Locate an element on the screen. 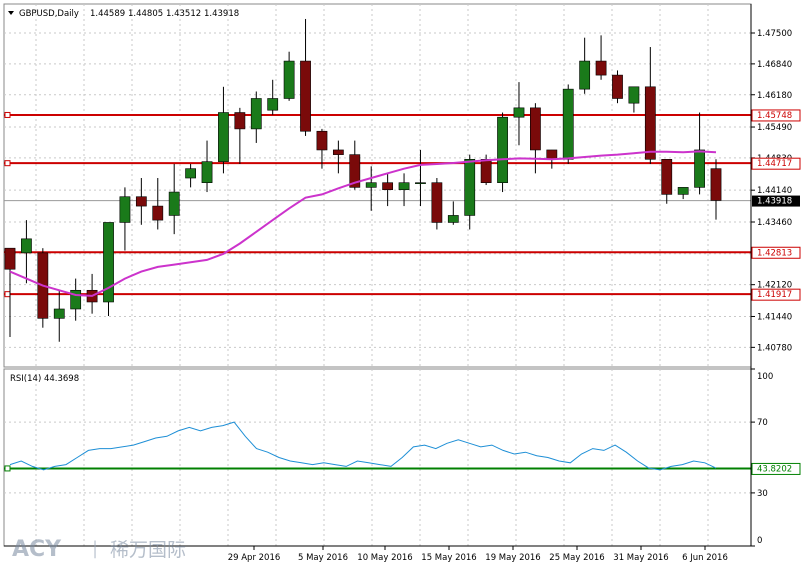 The width and height of the screenshot is (804, 573). x-tick-label: 29 Apr 2016 is located at coordinates (254, 558).